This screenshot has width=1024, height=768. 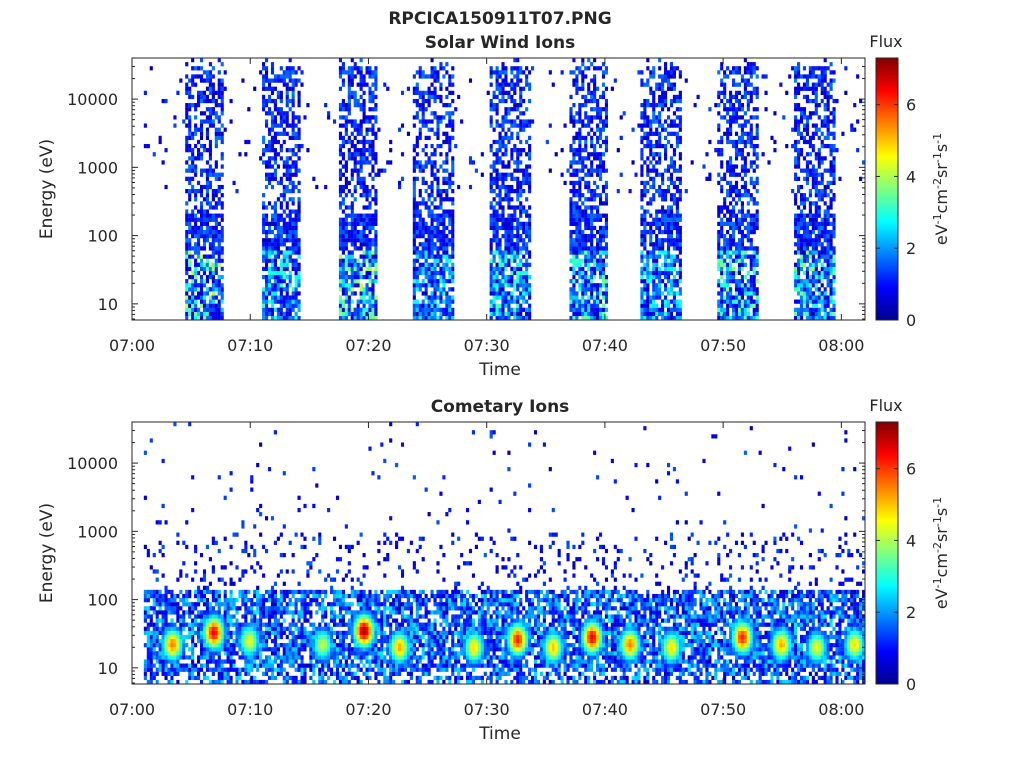 I want to click on panel-title: Solar Wind Ions, so click(x=500, y=43).